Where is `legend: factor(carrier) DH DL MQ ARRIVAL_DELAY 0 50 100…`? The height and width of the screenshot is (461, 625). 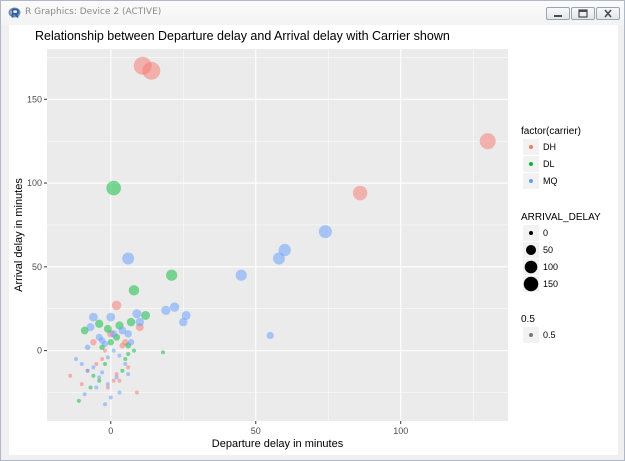 legend: factor(carrier) DH DL MQ ARRIVAL_DELAY 0 50 100… is located at coordinates (561, 234).